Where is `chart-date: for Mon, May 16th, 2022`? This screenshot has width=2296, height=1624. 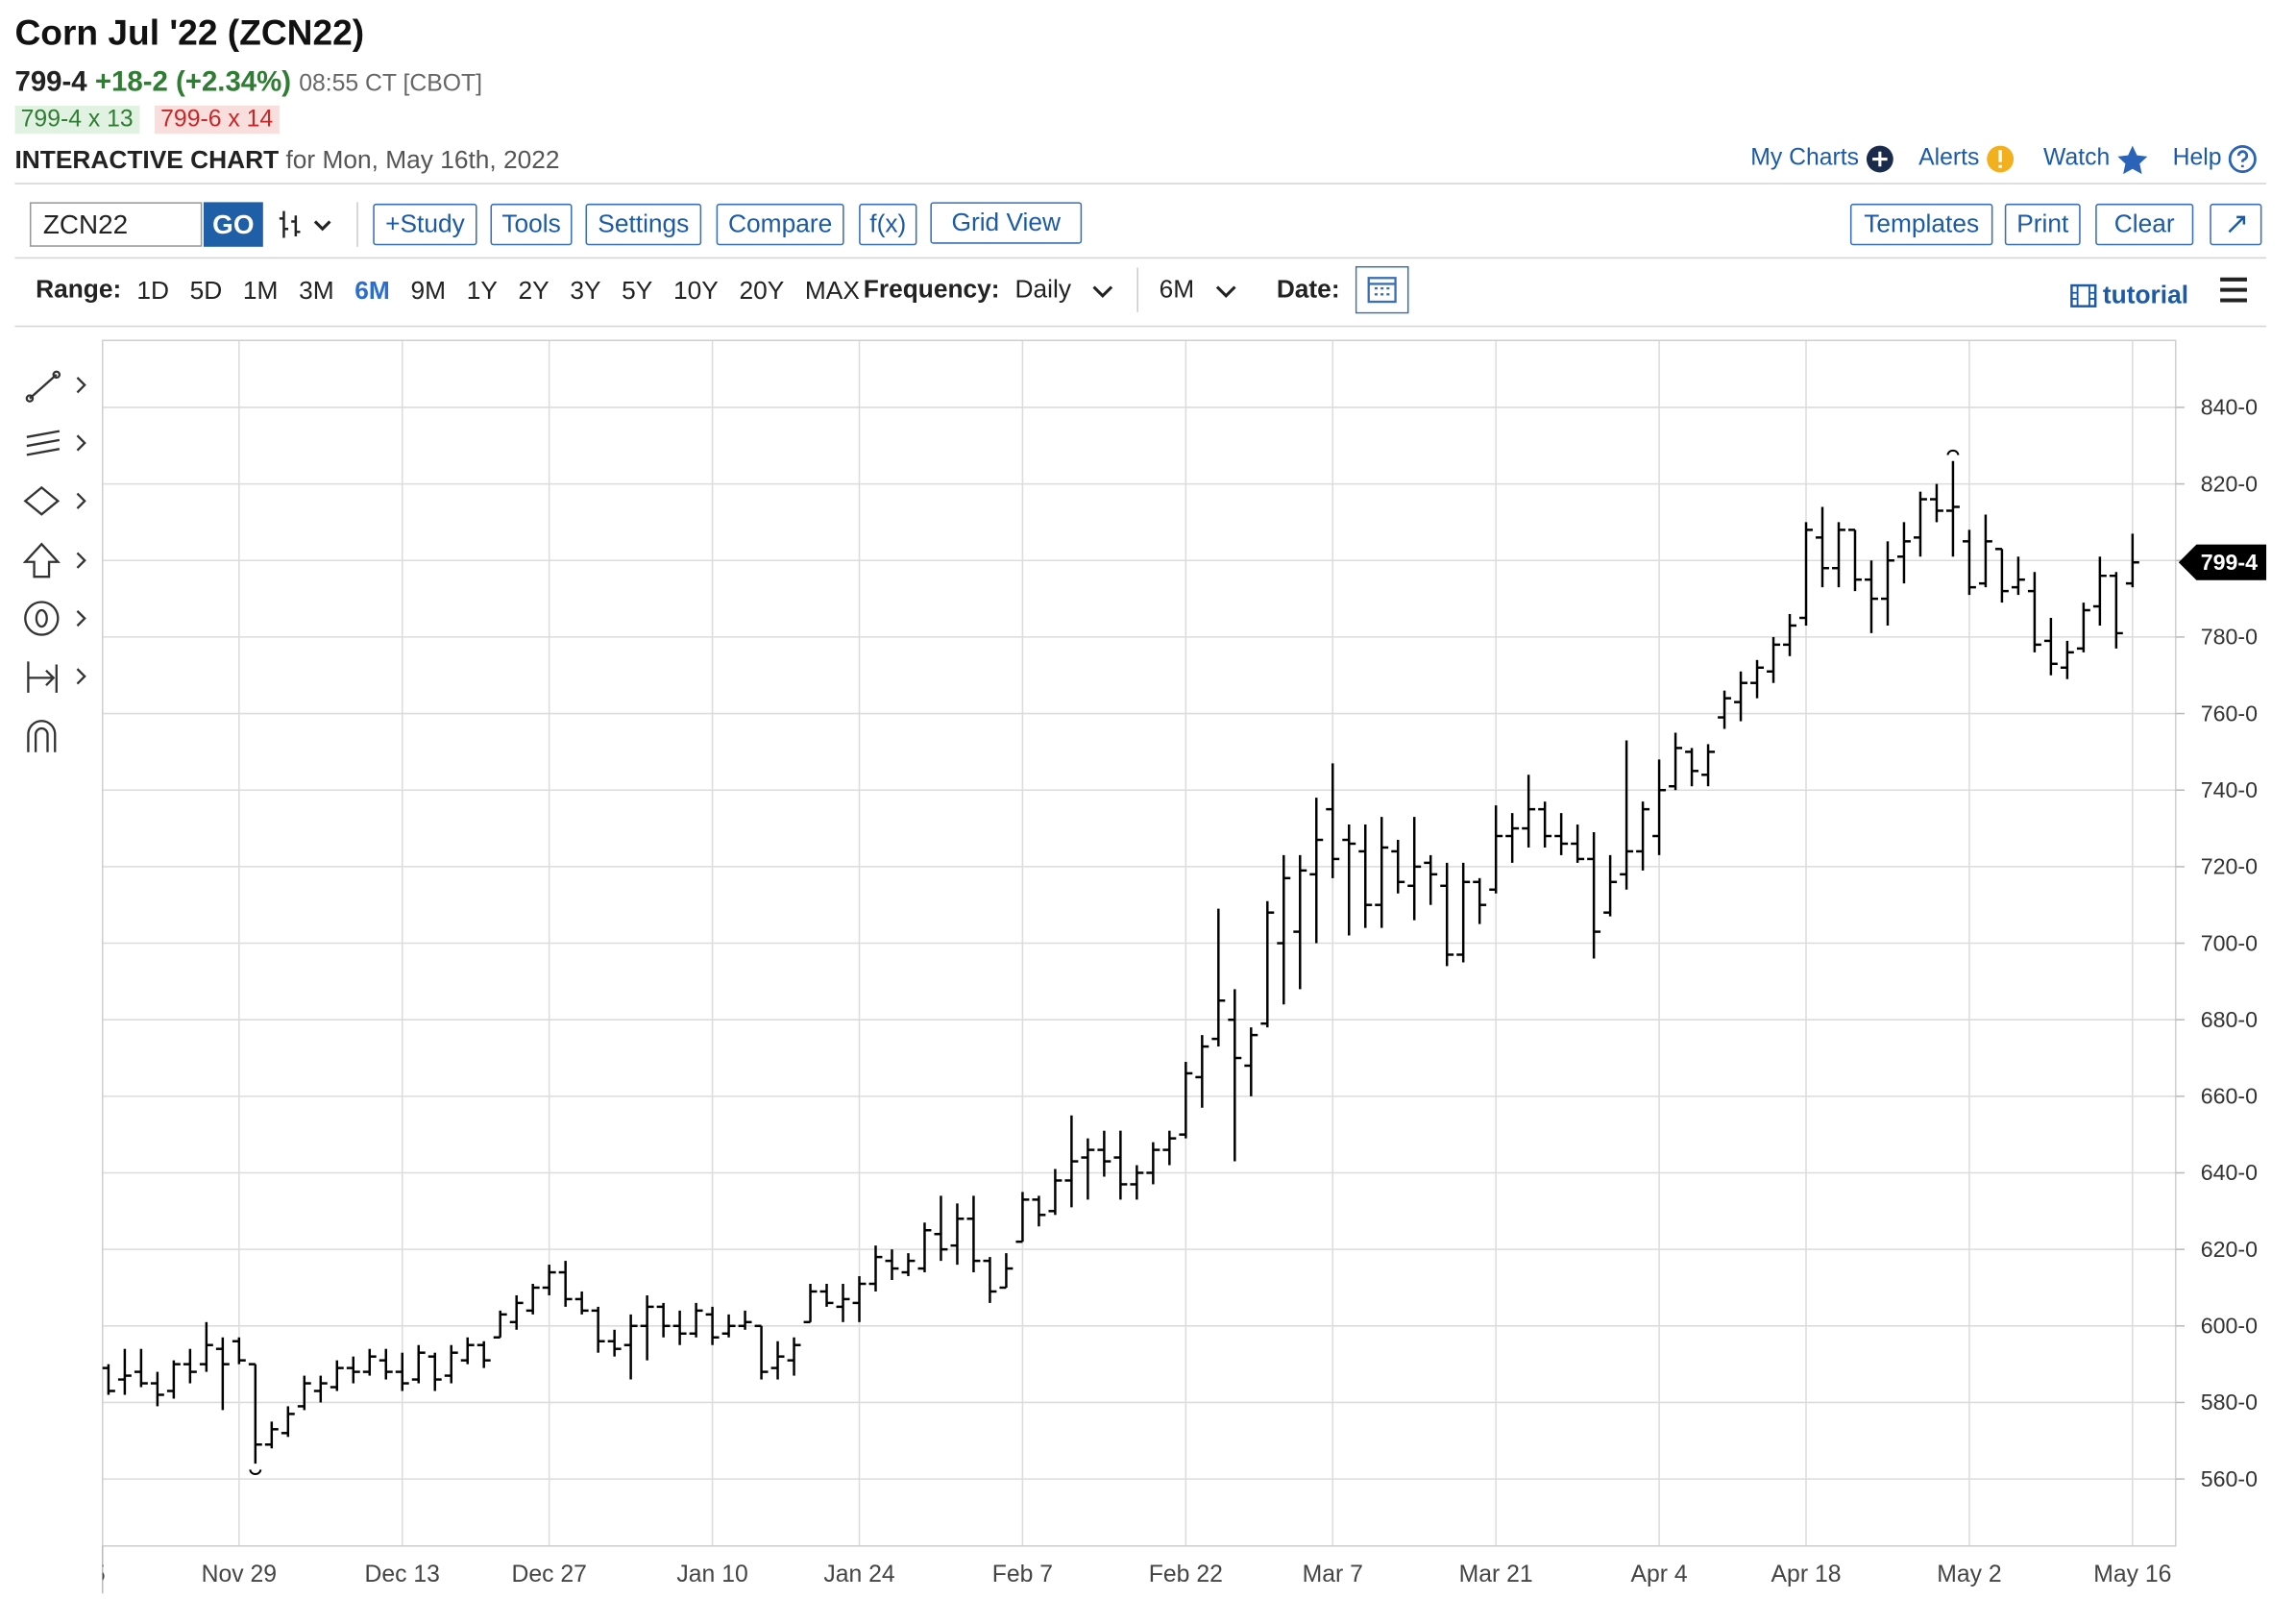
chart-date: for Mon, May 16th, 2022 is located at coordinates (422, 159).